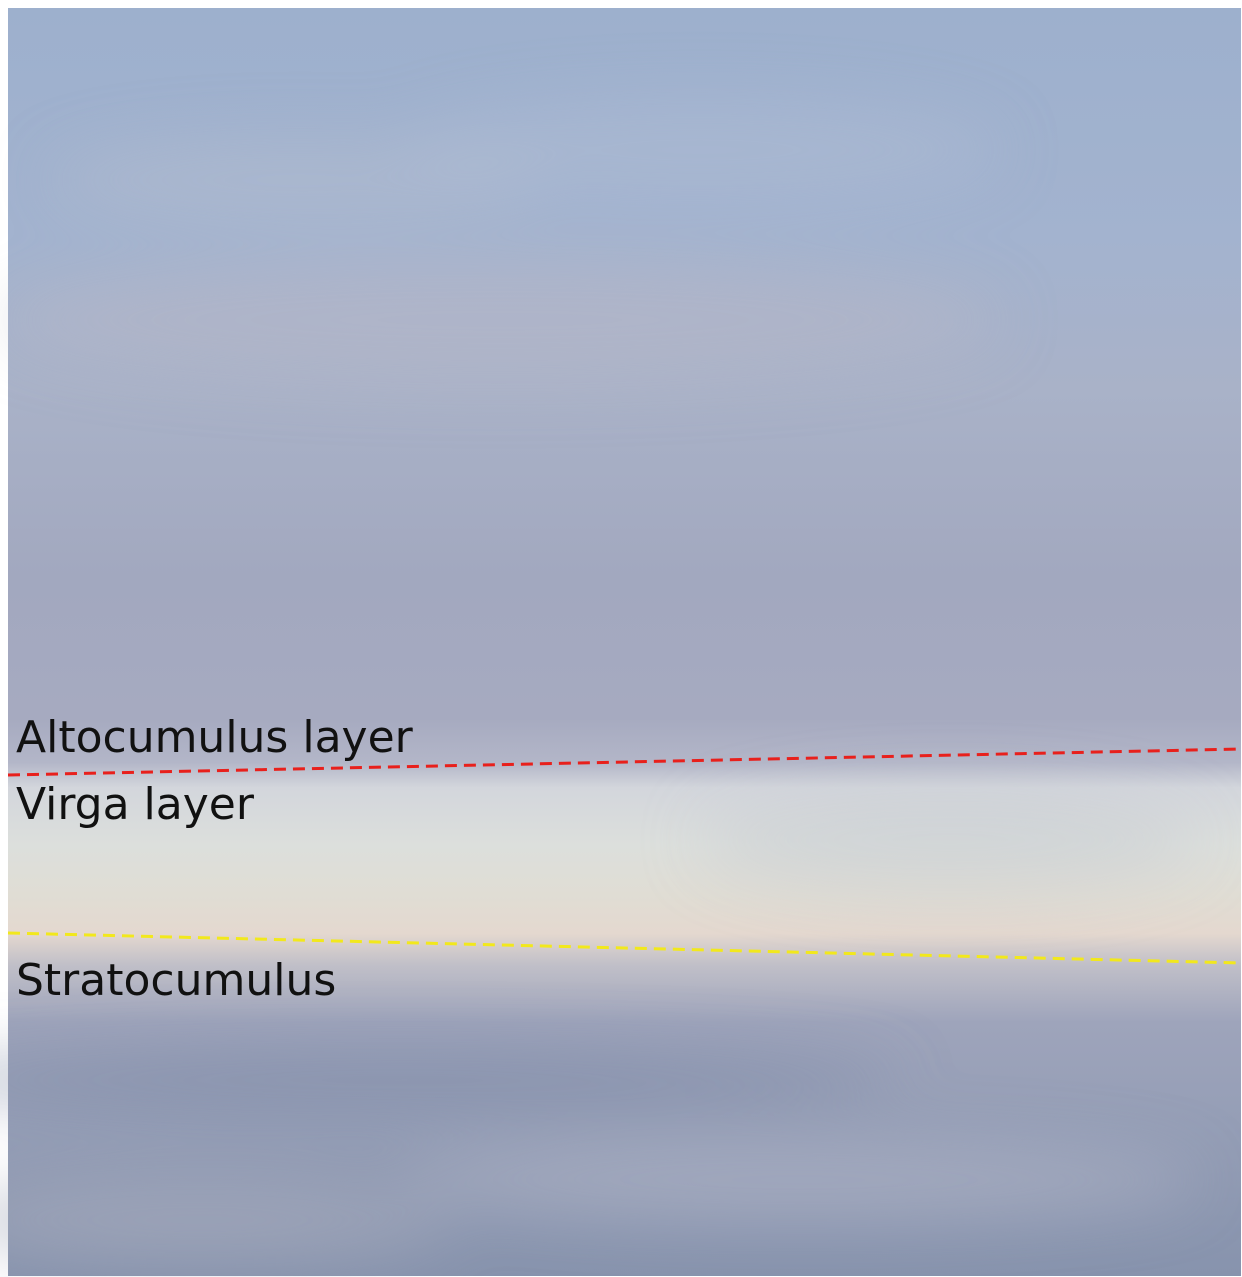  What do you see at coordinates (950, 840) in the screenshot?
I see `virga-streak` at bounding box center [950, 840].